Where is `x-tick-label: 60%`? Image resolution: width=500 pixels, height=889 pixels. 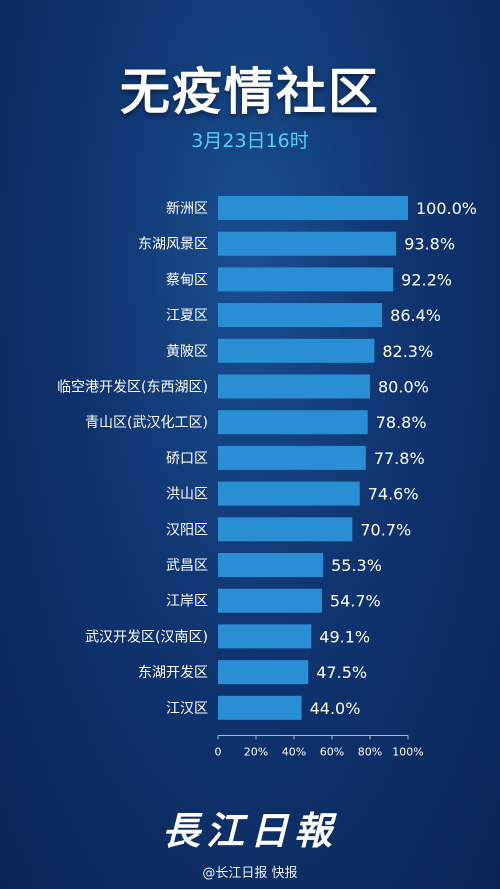
x-tick-label: 60% is located at coordinates (332, 752).